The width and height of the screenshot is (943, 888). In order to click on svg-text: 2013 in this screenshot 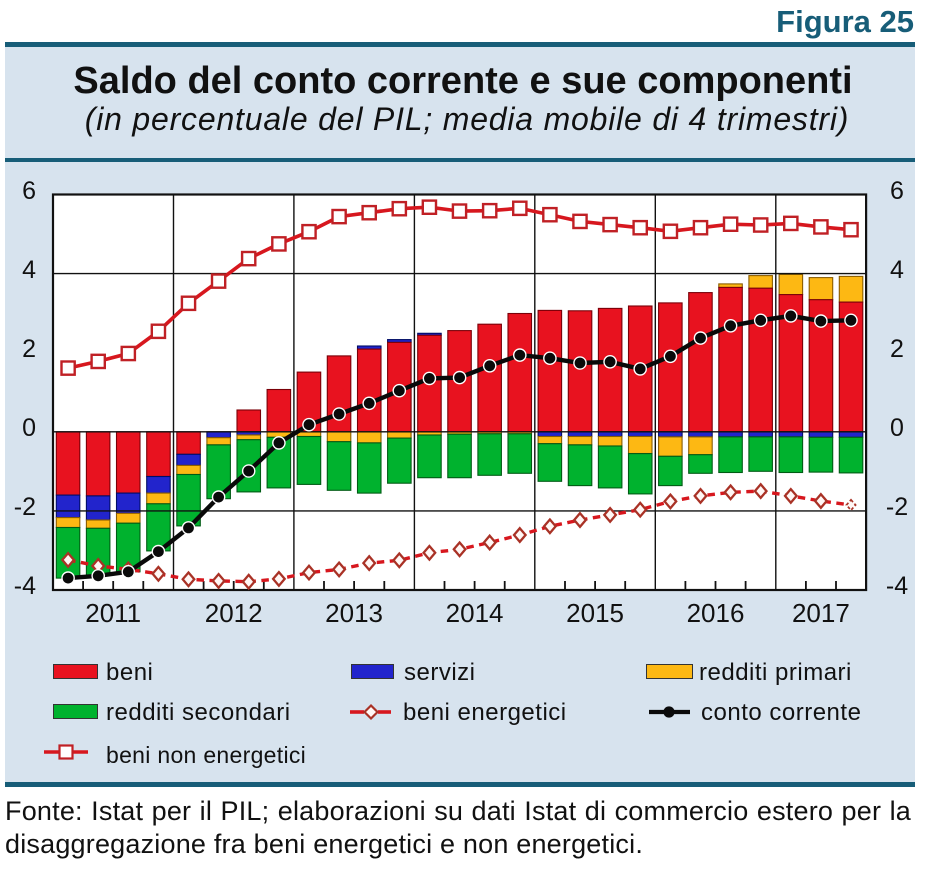, I will do `click(354, 613)`.